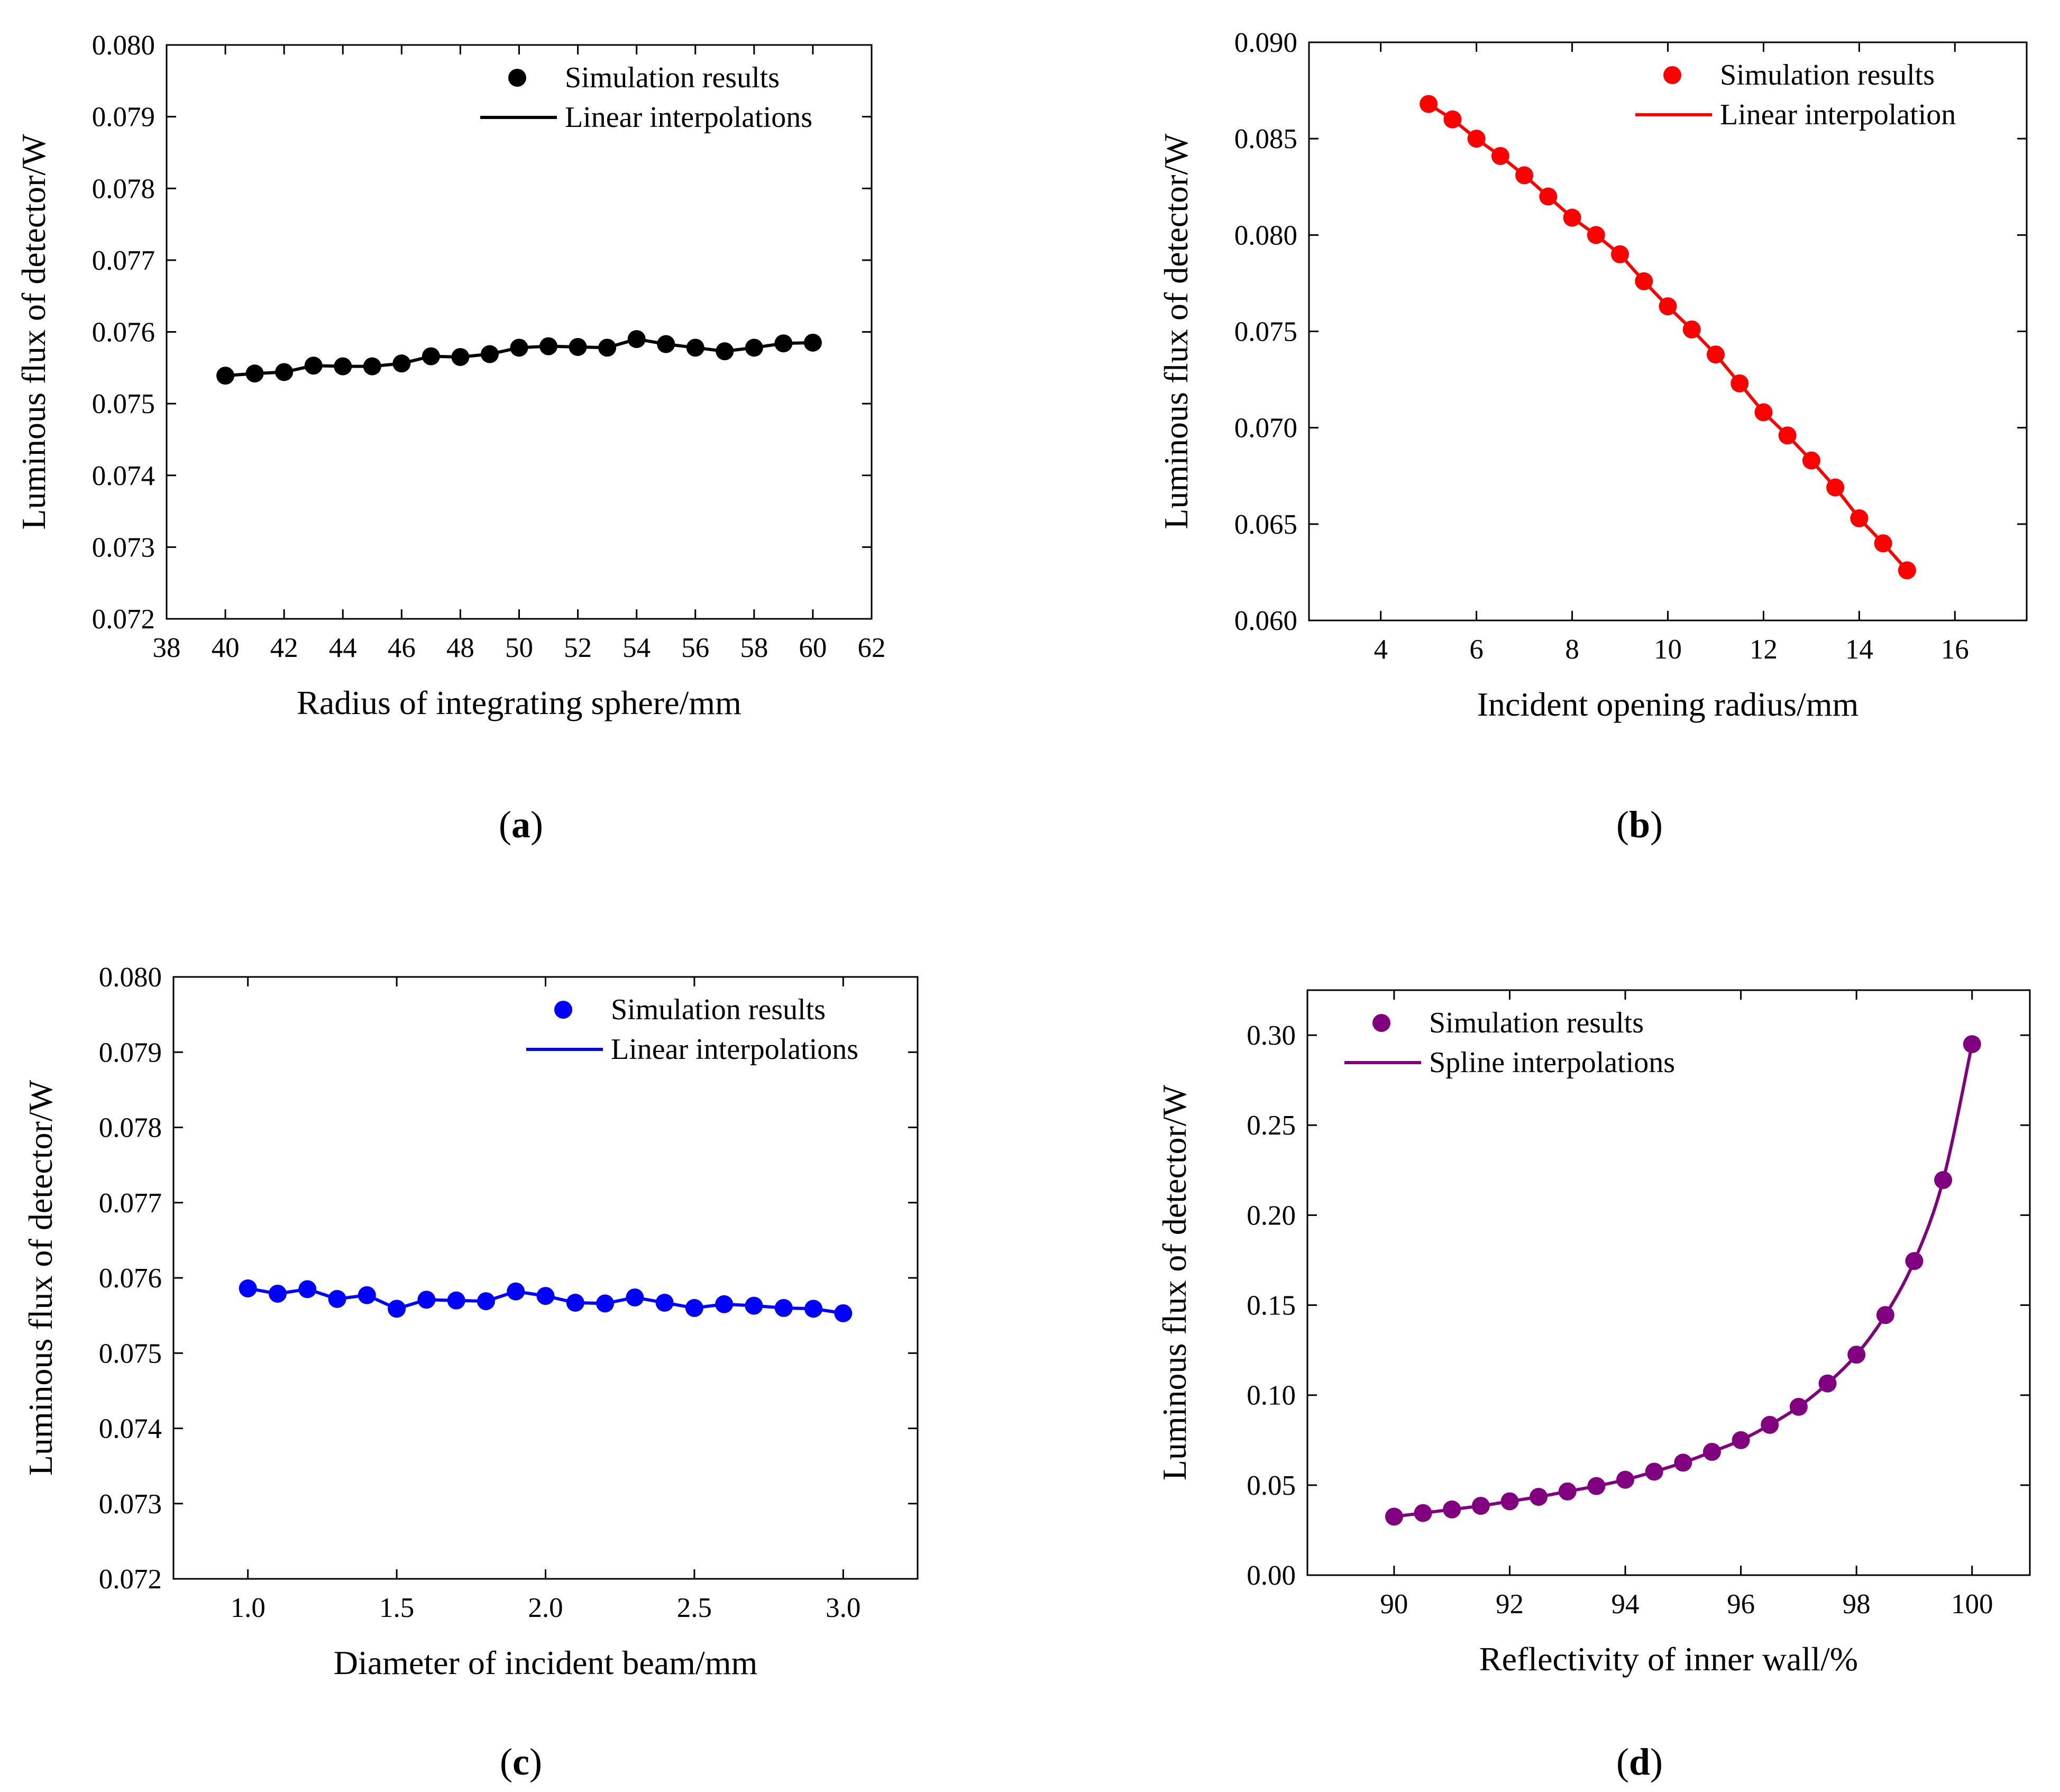 This screenshot has width=2060, height=1792. I want to click on caption-a: (a), so click(521, 824).